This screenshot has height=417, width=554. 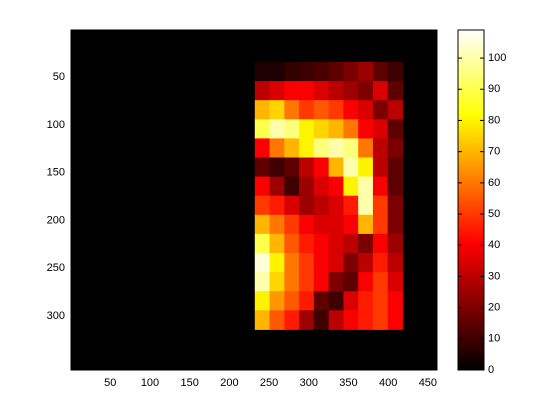 What do you see at coordinates (494, 339) in the screenshot?
I see `colorbar-tick-label: 10` at bounding box center [494, 339].